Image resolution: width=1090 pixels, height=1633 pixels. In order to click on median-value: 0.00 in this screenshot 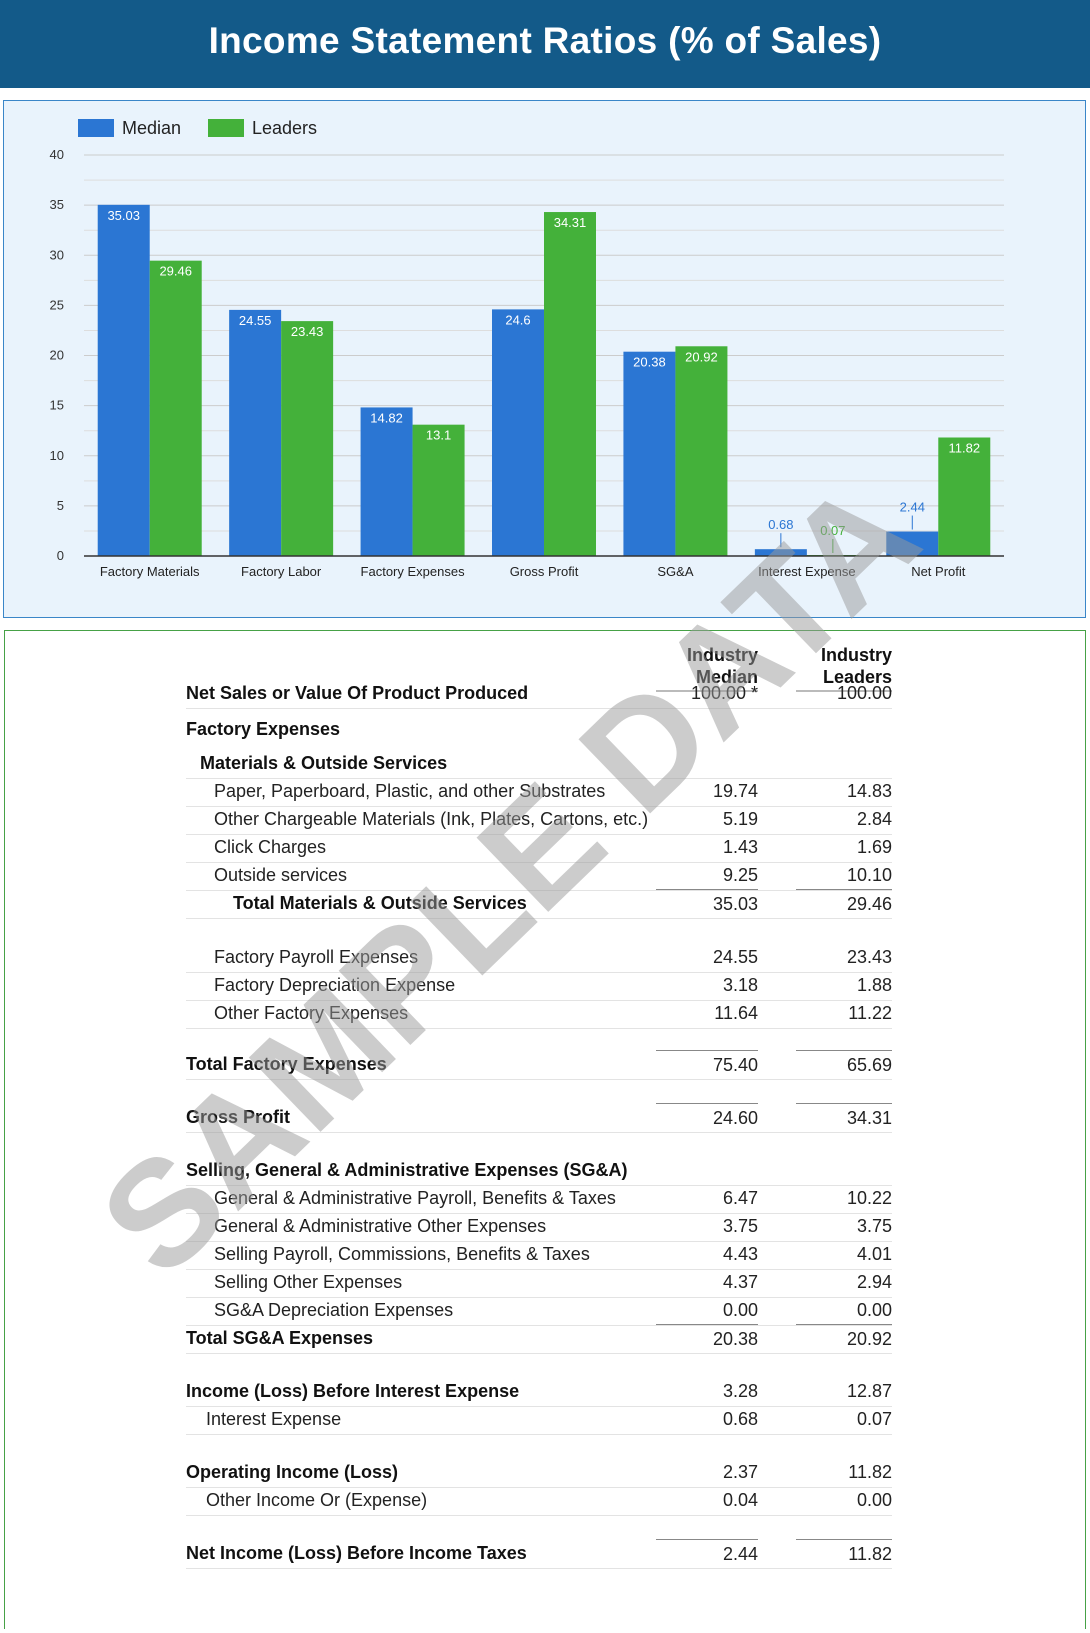, I will do `click(740, 1310)`.